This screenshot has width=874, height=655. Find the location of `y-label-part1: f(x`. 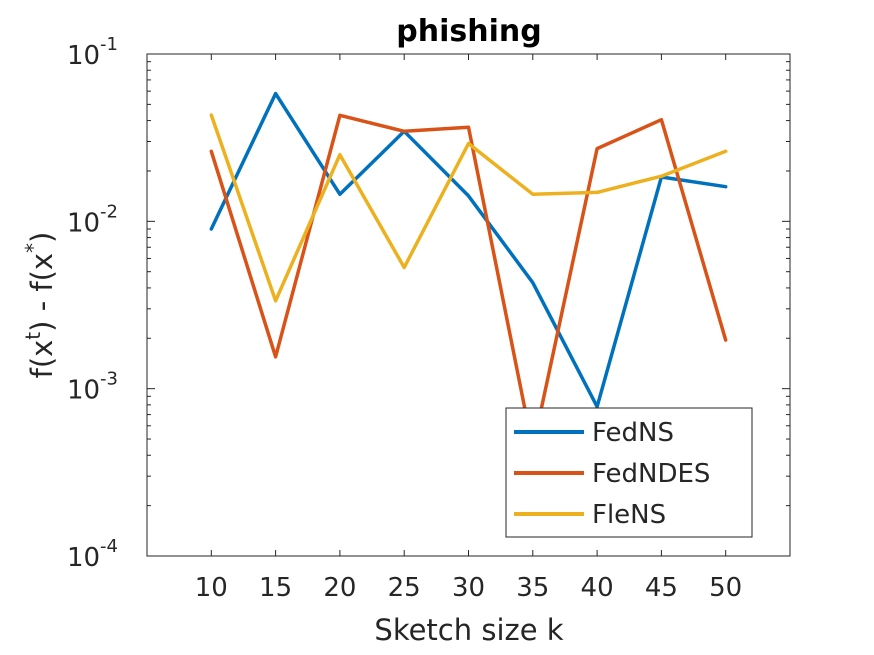

y-label-part1: f(x is located at coordinates (42, 359).